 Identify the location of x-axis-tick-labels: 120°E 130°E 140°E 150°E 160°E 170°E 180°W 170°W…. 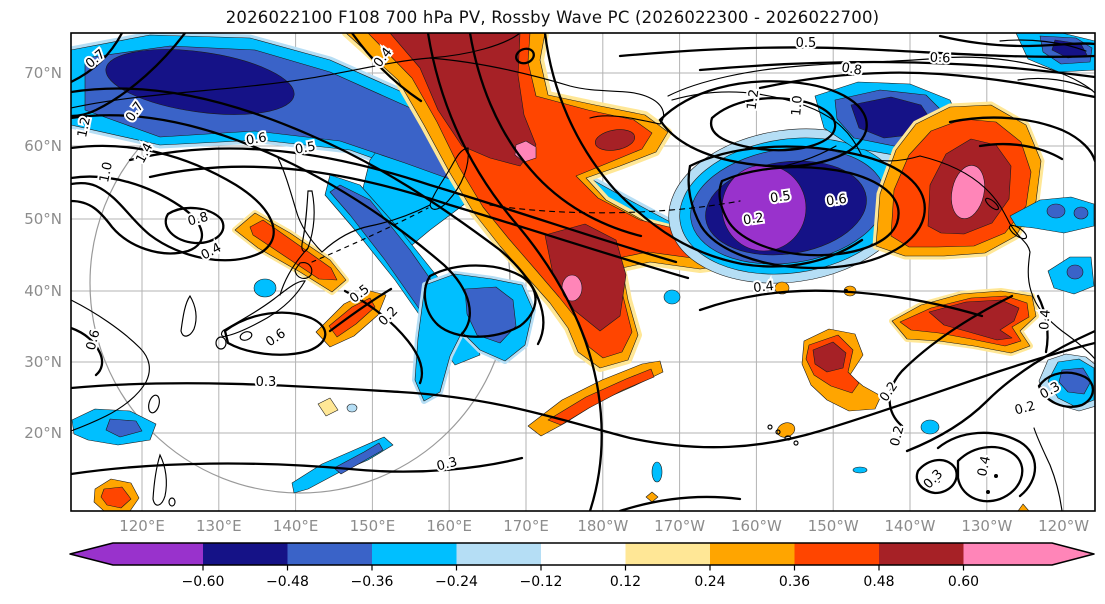
(604, 526).